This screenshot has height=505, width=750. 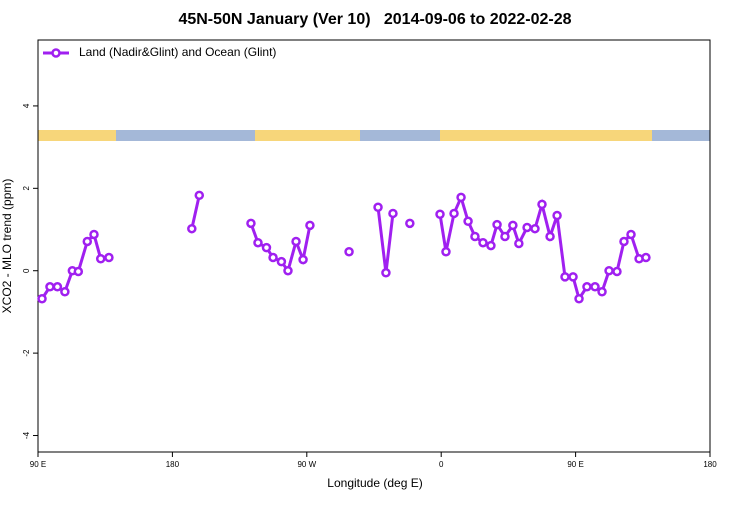 What do you see at coordinates (26, 270) in the screenshot?
I see `y-tick-label: 0` at bounding box center [26, 270].